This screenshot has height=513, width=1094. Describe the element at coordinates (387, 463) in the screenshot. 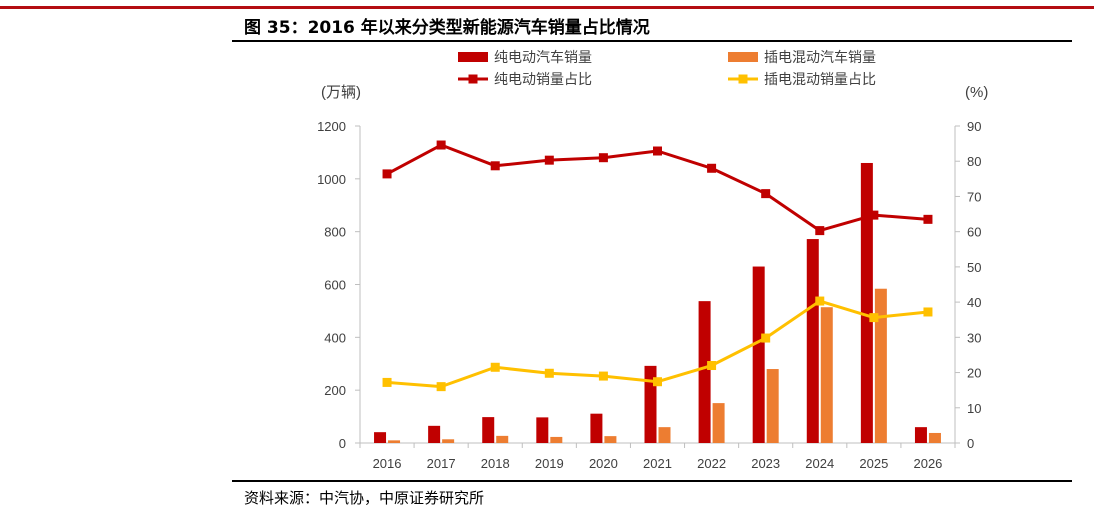

I see `x-tick-label: 2016` at that location.